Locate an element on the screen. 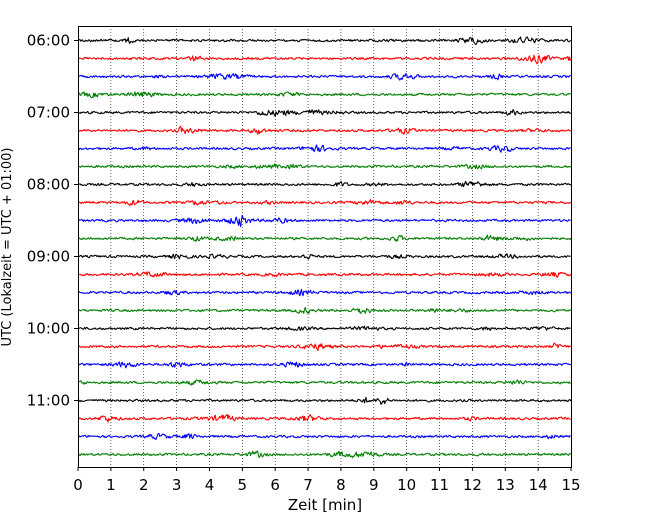 The image size is (650, 520). x-tick-label-10: 10 is located at coordinates (406, 485).